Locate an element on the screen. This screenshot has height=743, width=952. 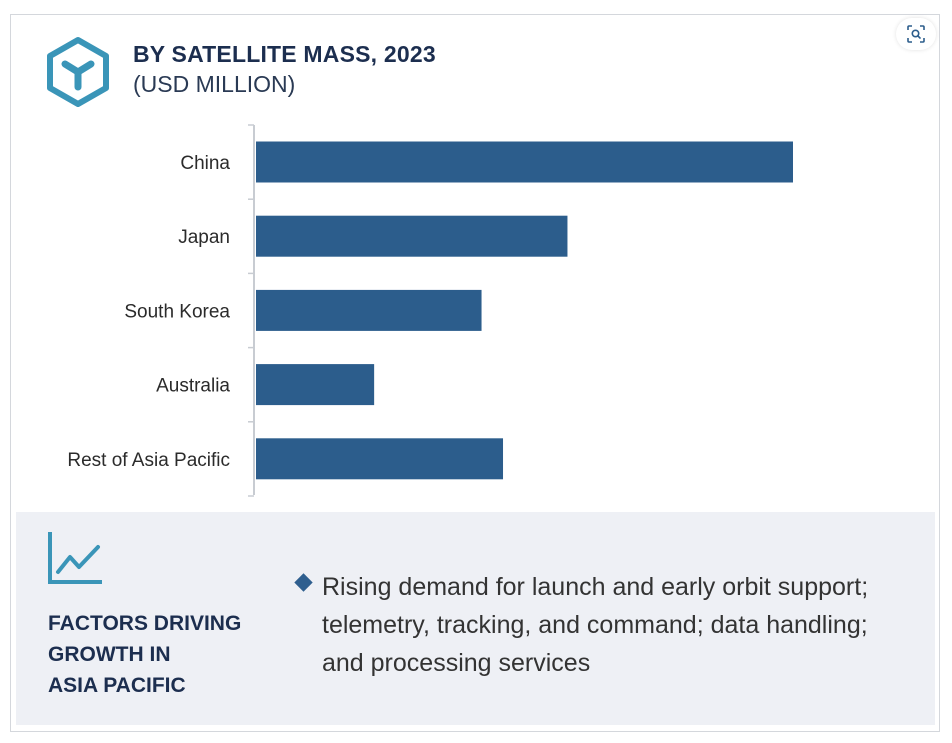
bar-south-korea is located at coordinates (369, 310).